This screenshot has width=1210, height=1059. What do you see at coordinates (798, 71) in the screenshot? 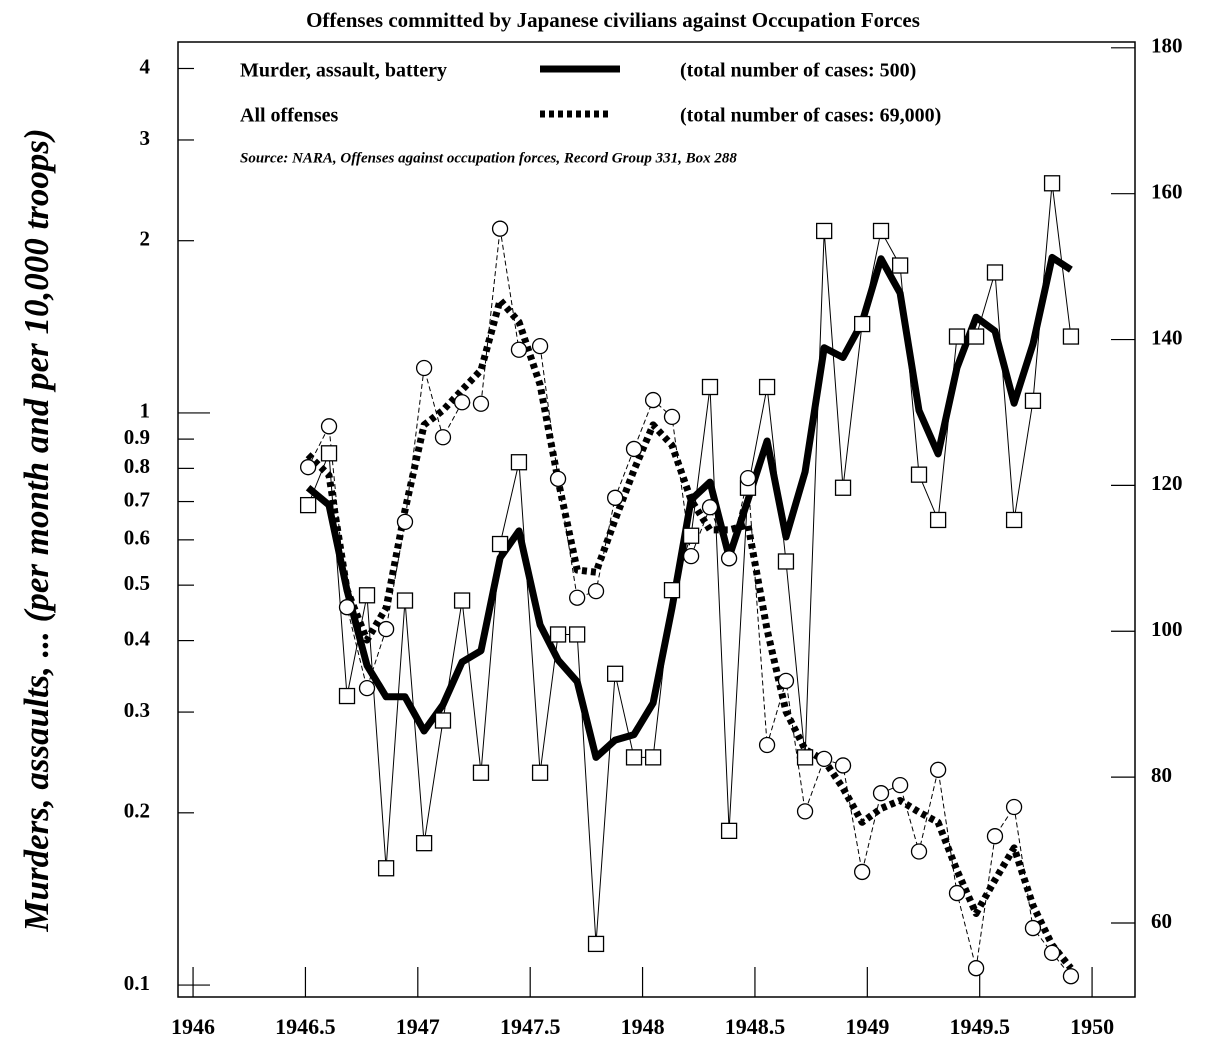
I see `legend-note: (total number of cases: 500)` at bounding box center [798, 71].